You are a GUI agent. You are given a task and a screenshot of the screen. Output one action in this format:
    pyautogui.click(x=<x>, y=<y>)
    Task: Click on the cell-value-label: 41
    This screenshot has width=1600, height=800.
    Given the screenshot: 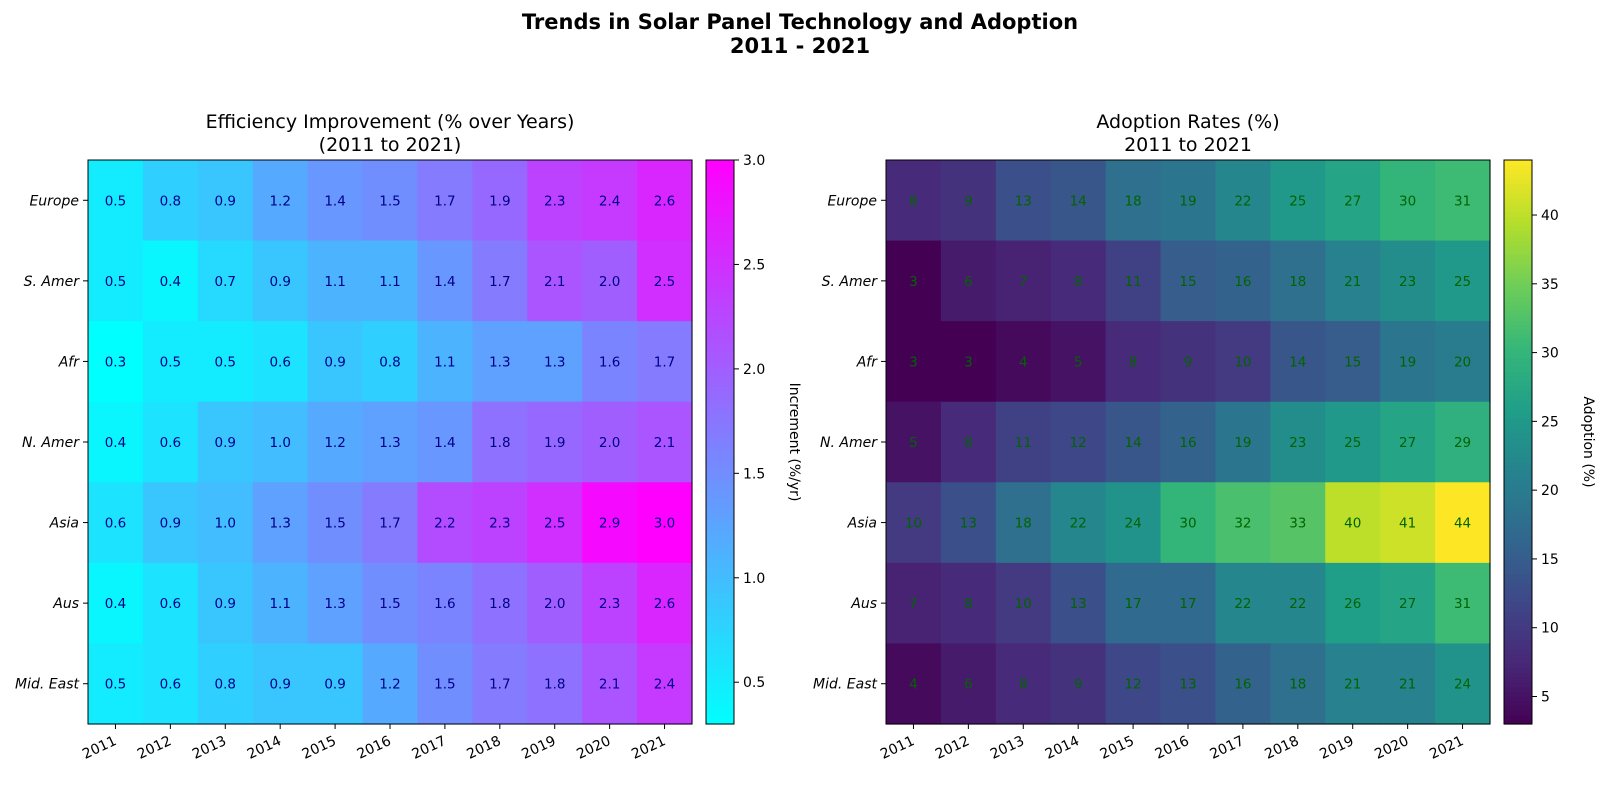 What is the action you would take?
    pyautogui.click(x=1407, y=524)
    